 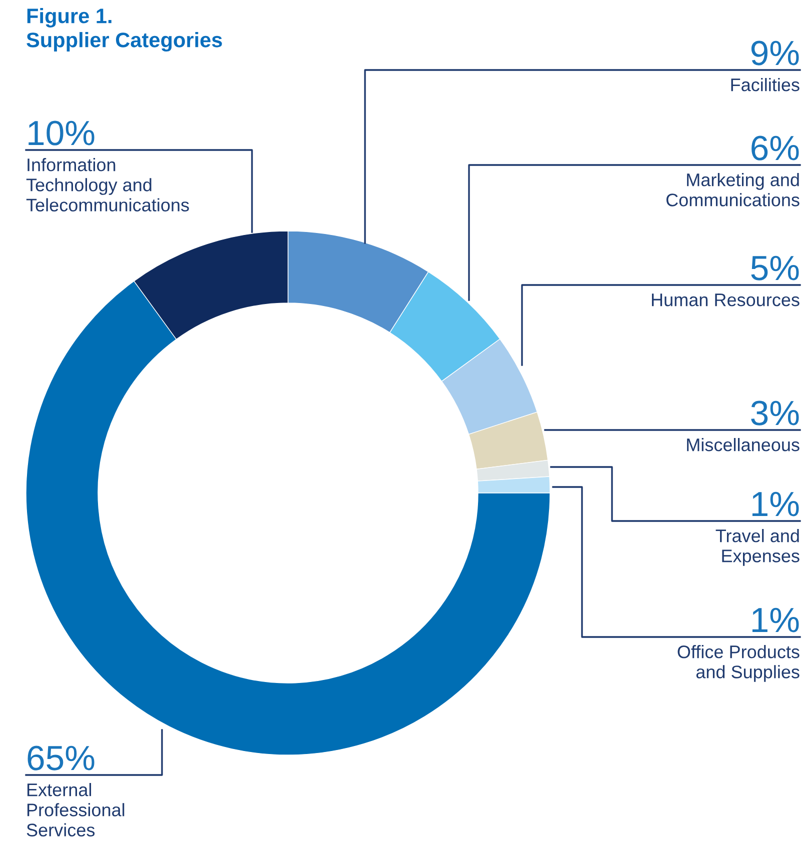 I want to click on slice-label: Facilities, so click(x=765, y=85).